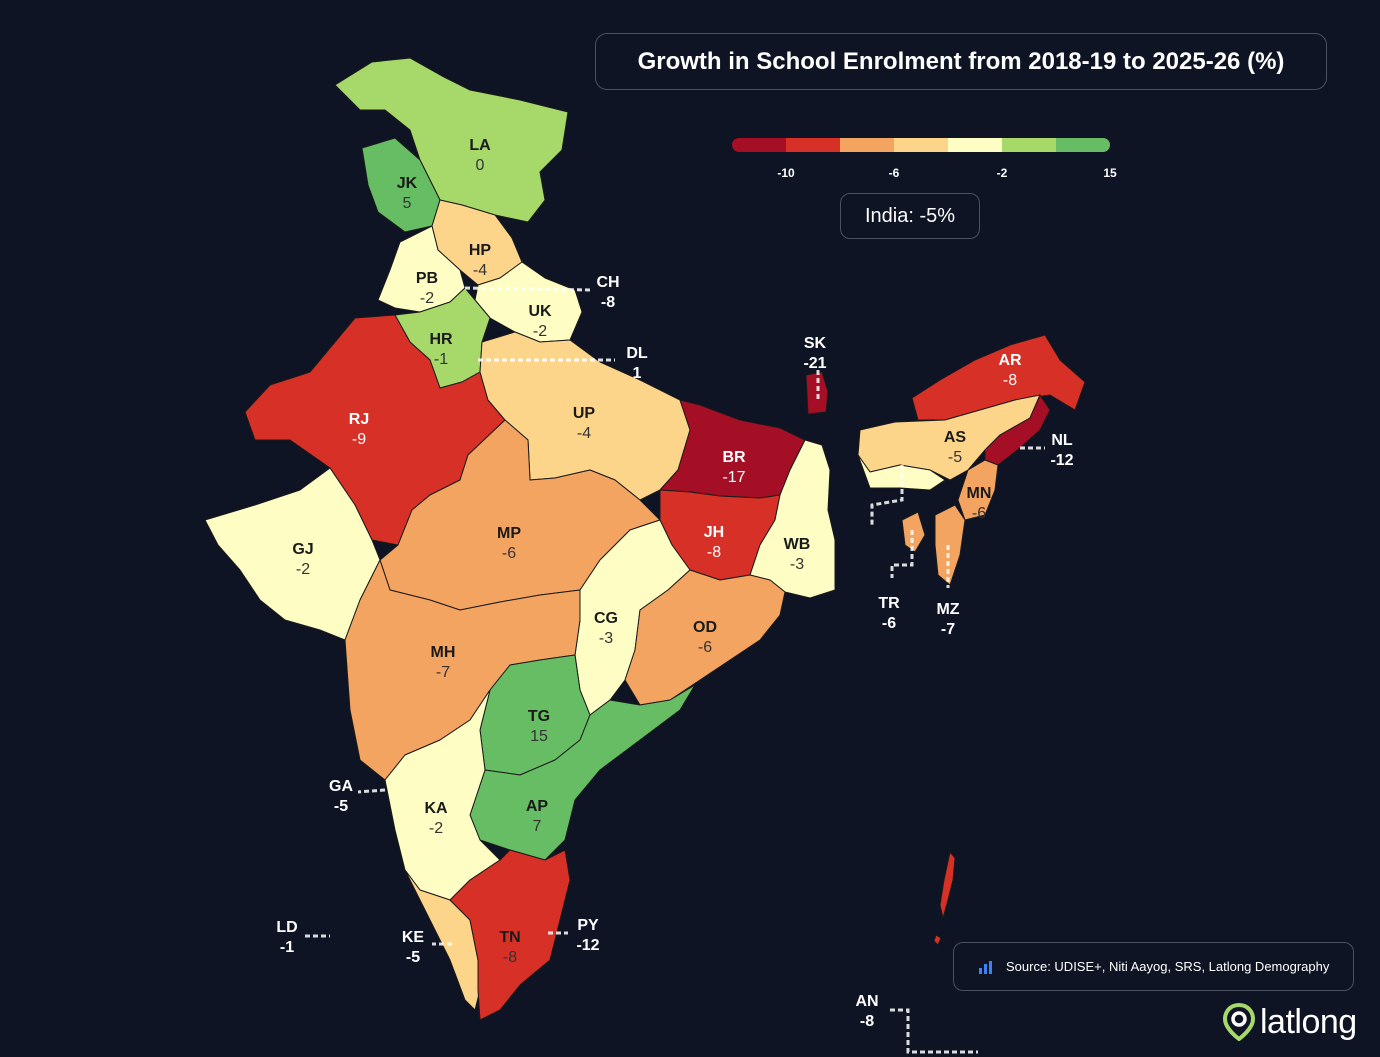 The width and height of the screenshot is (1380, 1057). Describe the element at coordinates (1308, 1021) in the screenshot. I see `brand-name: latlong` at that location.